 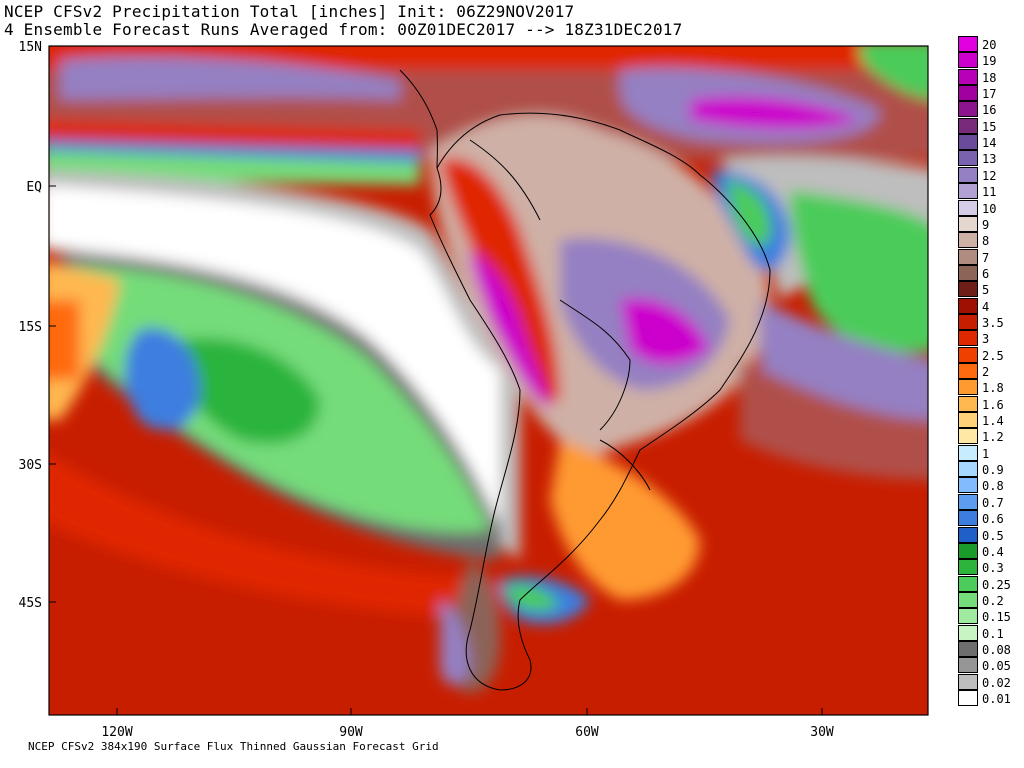 I want to click on legend-label: 0.5, so click(x=993, y=535).